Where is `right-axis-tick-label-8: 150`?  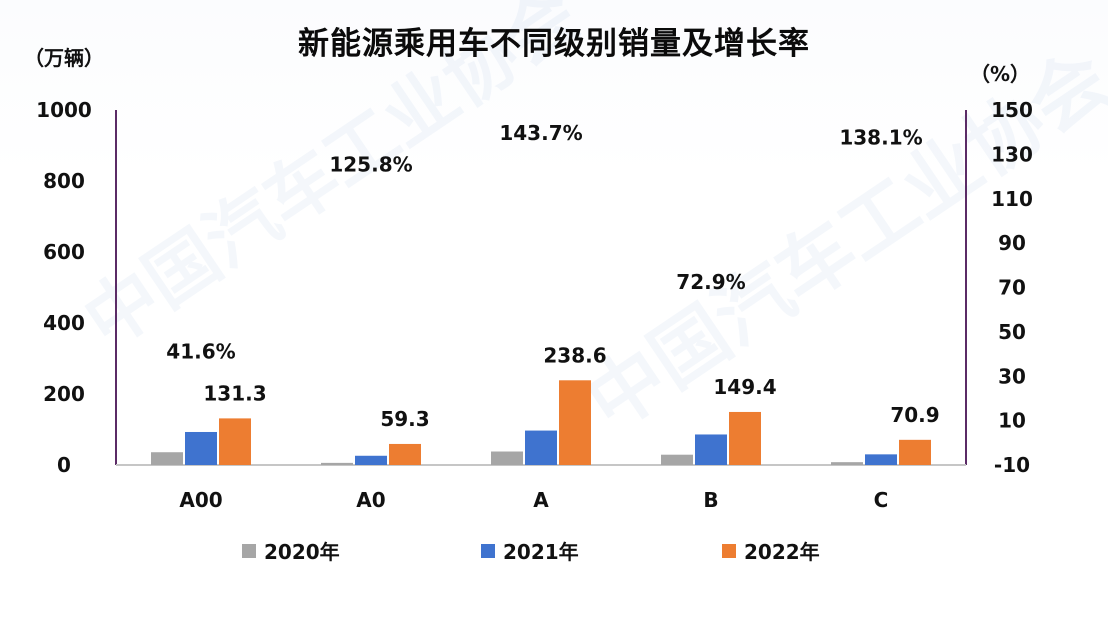
right-axis-tick-label-8: 150 is located at coordinates (1012, 110).